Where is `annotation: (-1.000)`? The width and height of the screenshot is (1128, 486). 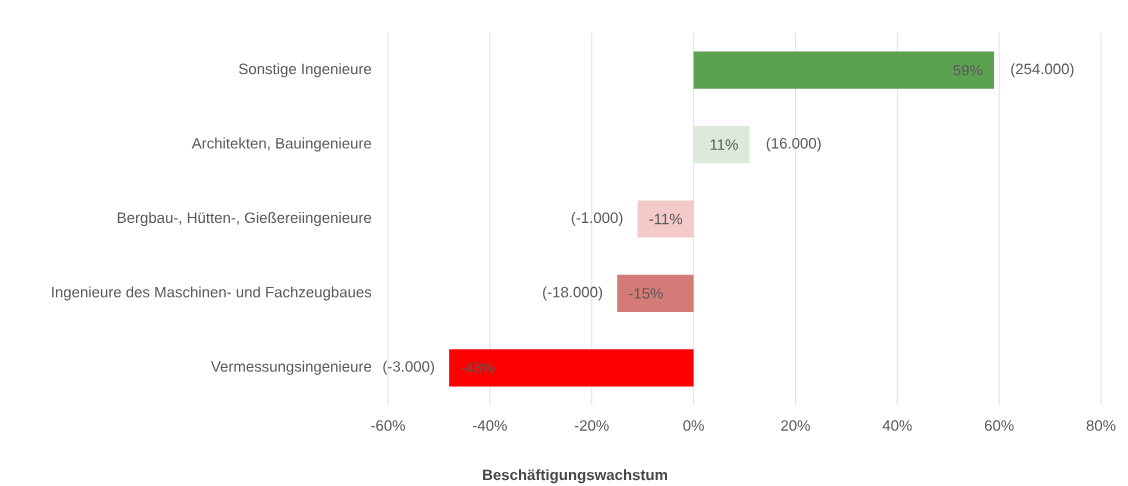
annotation: (-1.000) is located at coordinates (597, 219).